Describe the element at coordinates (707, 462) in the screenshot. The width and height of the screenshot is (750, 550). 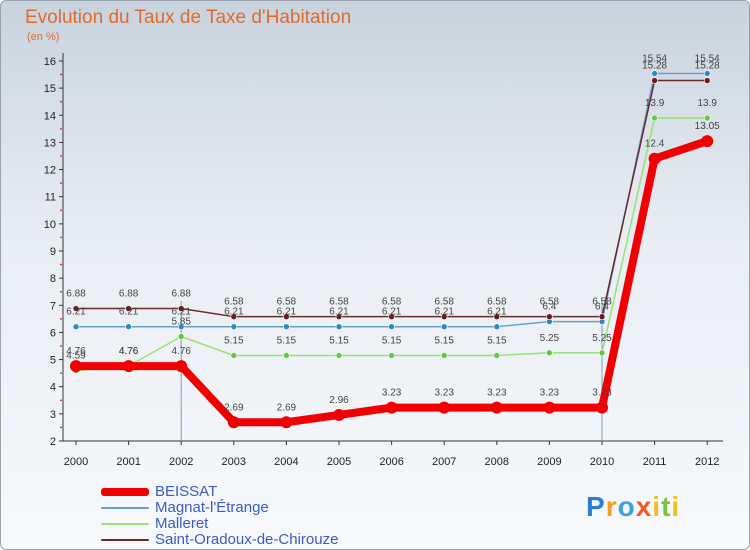
I see `x-tick-label: 2012` at that location.